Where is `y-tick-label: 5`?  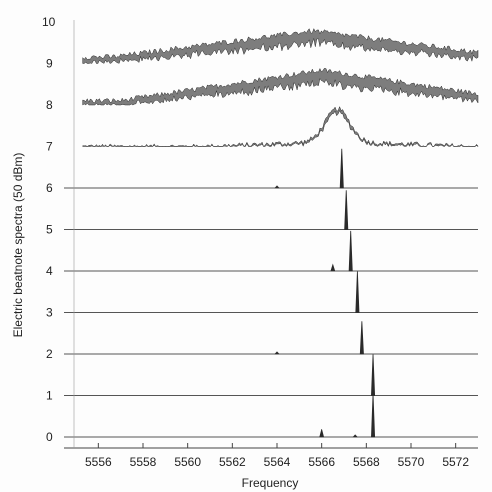 y-tick-label: 5 is located at coordinates (49, 230).